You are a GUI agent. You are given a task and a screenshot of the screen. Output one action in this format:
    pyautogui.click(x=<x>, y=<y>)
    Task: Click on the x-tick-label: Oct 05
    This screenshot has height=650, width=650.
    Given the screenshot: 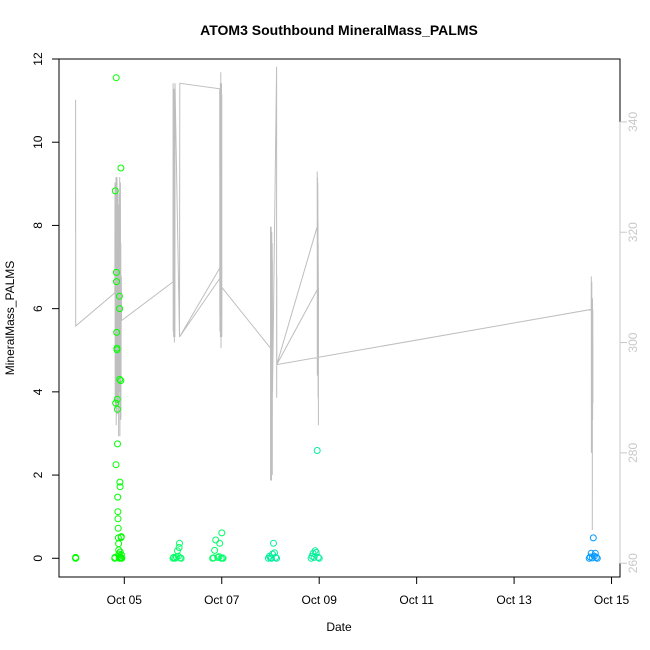 What is the action you would take?
    pyautogui.click(x=125, y=600)
    